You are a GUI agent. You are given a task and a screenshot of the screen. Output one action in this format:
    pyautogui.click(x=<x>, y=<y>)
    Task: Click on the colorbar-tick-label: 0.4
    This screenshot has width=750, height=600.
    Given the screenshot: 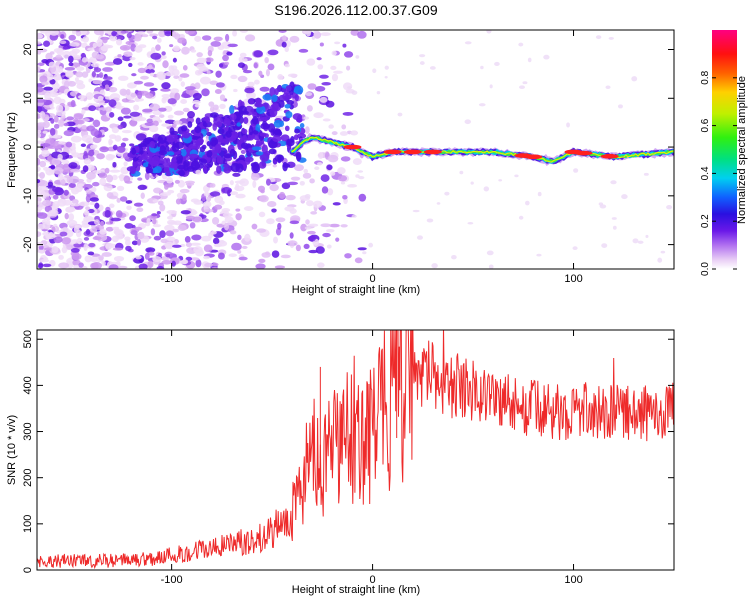 What is the action you would take?
    pyautogui.click(x=705, y=173)
    